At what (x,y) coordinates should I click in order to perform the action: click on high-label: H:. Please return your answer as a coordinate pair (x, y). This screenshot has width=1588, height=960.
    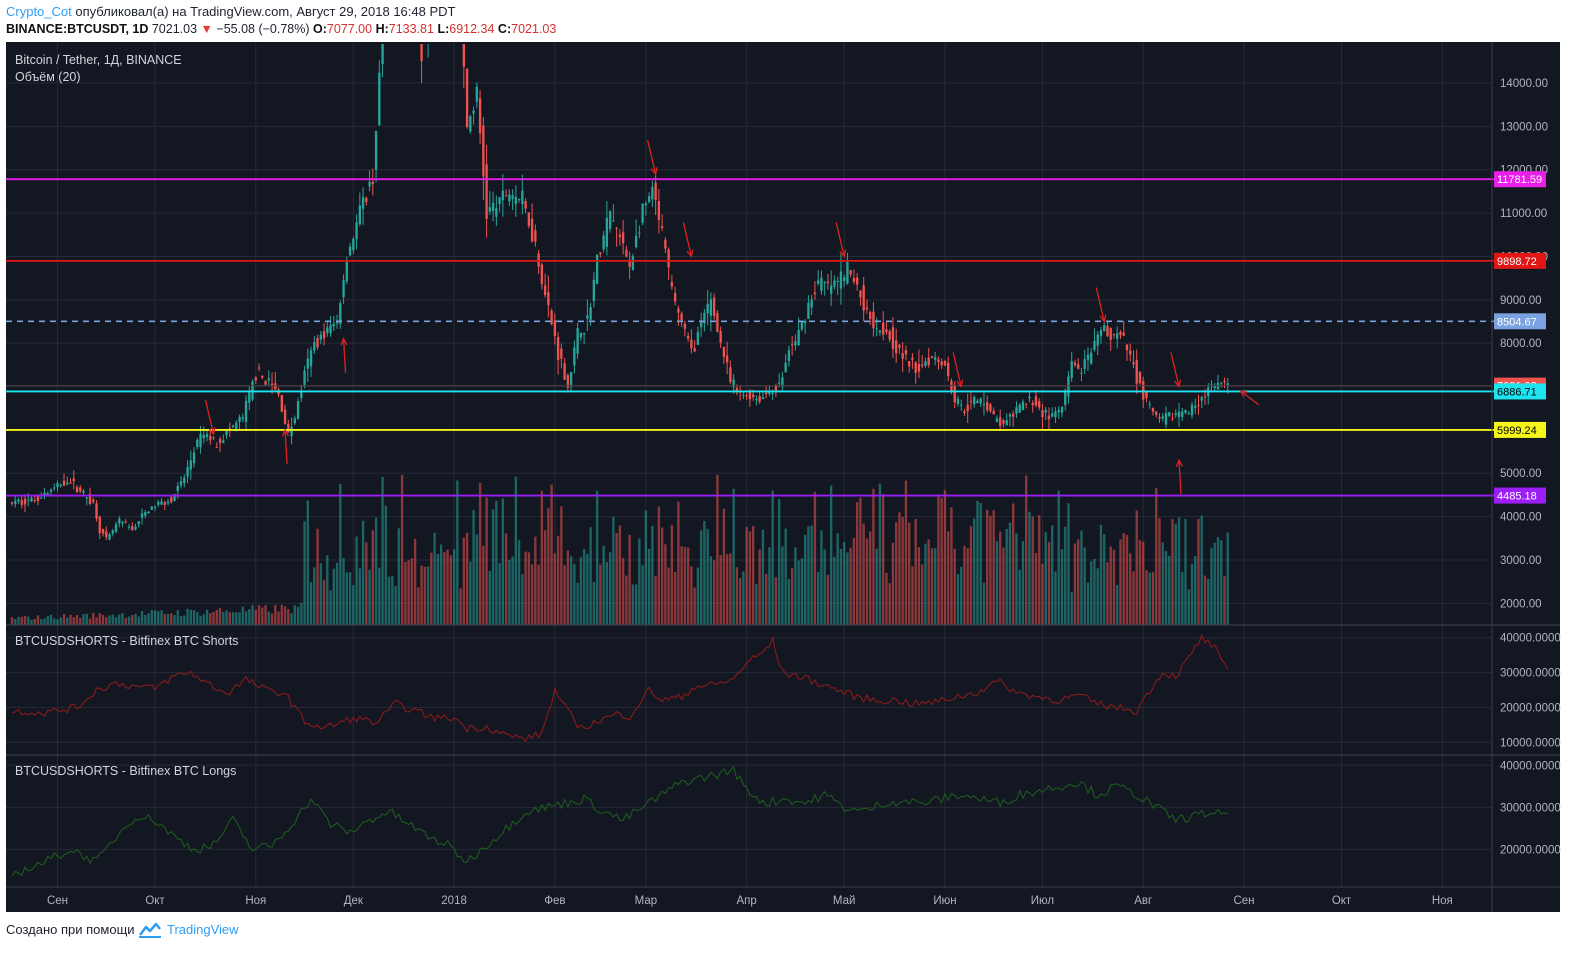
    Looking at the image, I should click on (382, 29).